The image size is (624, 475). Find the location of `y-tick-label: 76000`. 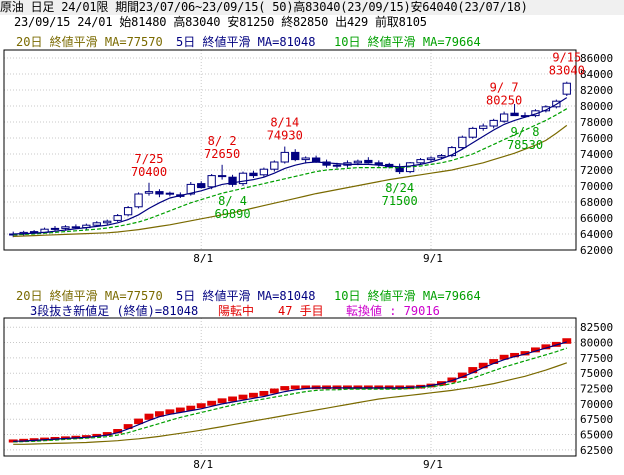

y-tick-label: 76000 is located at coordinates (596, 138).